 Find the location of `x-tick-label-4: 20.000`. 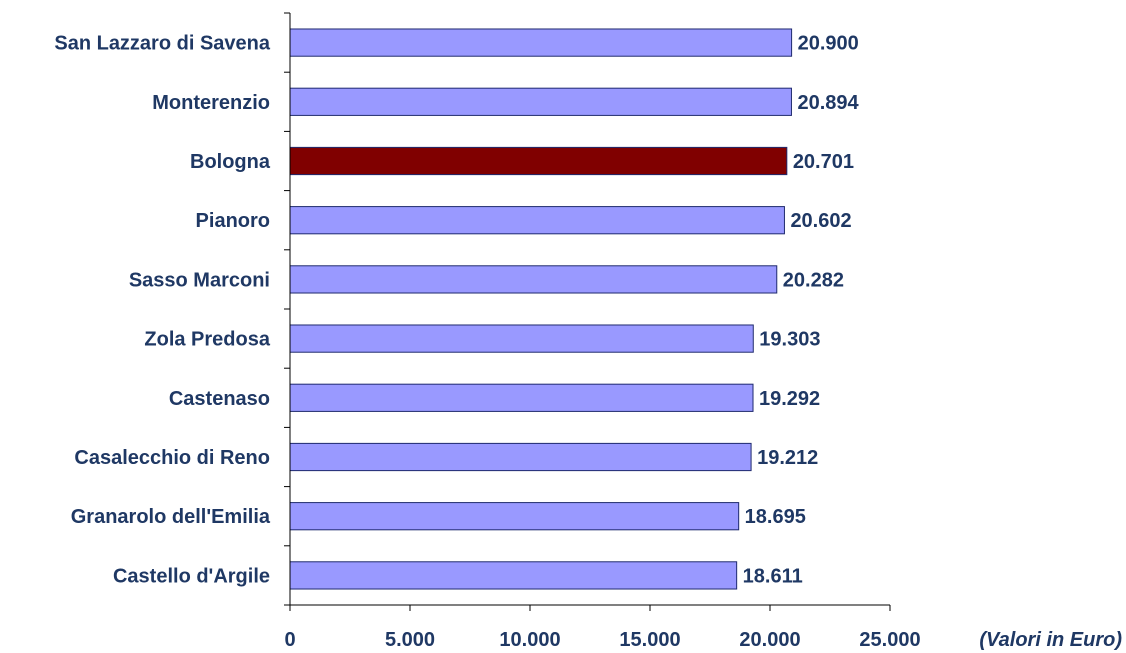

x-tick-label-4: 20.000 is located at coordinates (769, 640).